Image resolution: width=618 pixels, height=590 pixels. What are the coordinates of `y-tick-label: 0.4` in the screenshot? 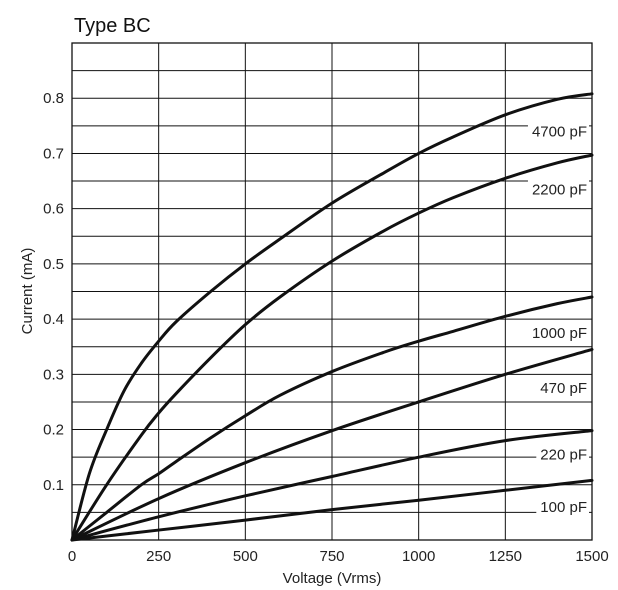 It's located at (53, 319).